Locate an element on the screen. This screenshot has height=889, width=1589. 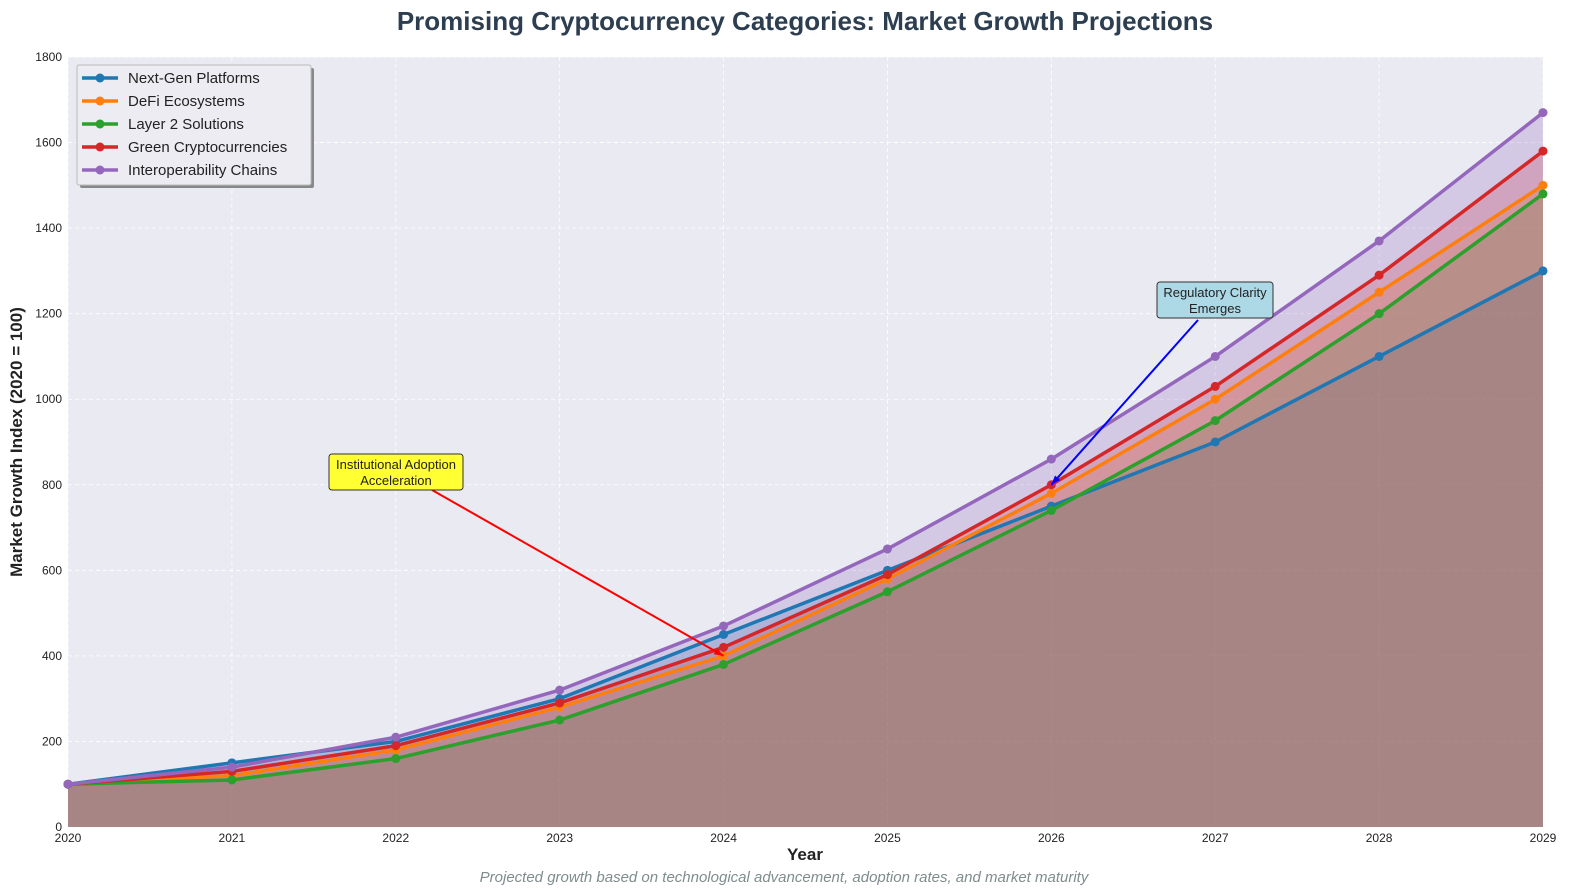
y-tick-label: 800 is located at coordinates (52, 485).